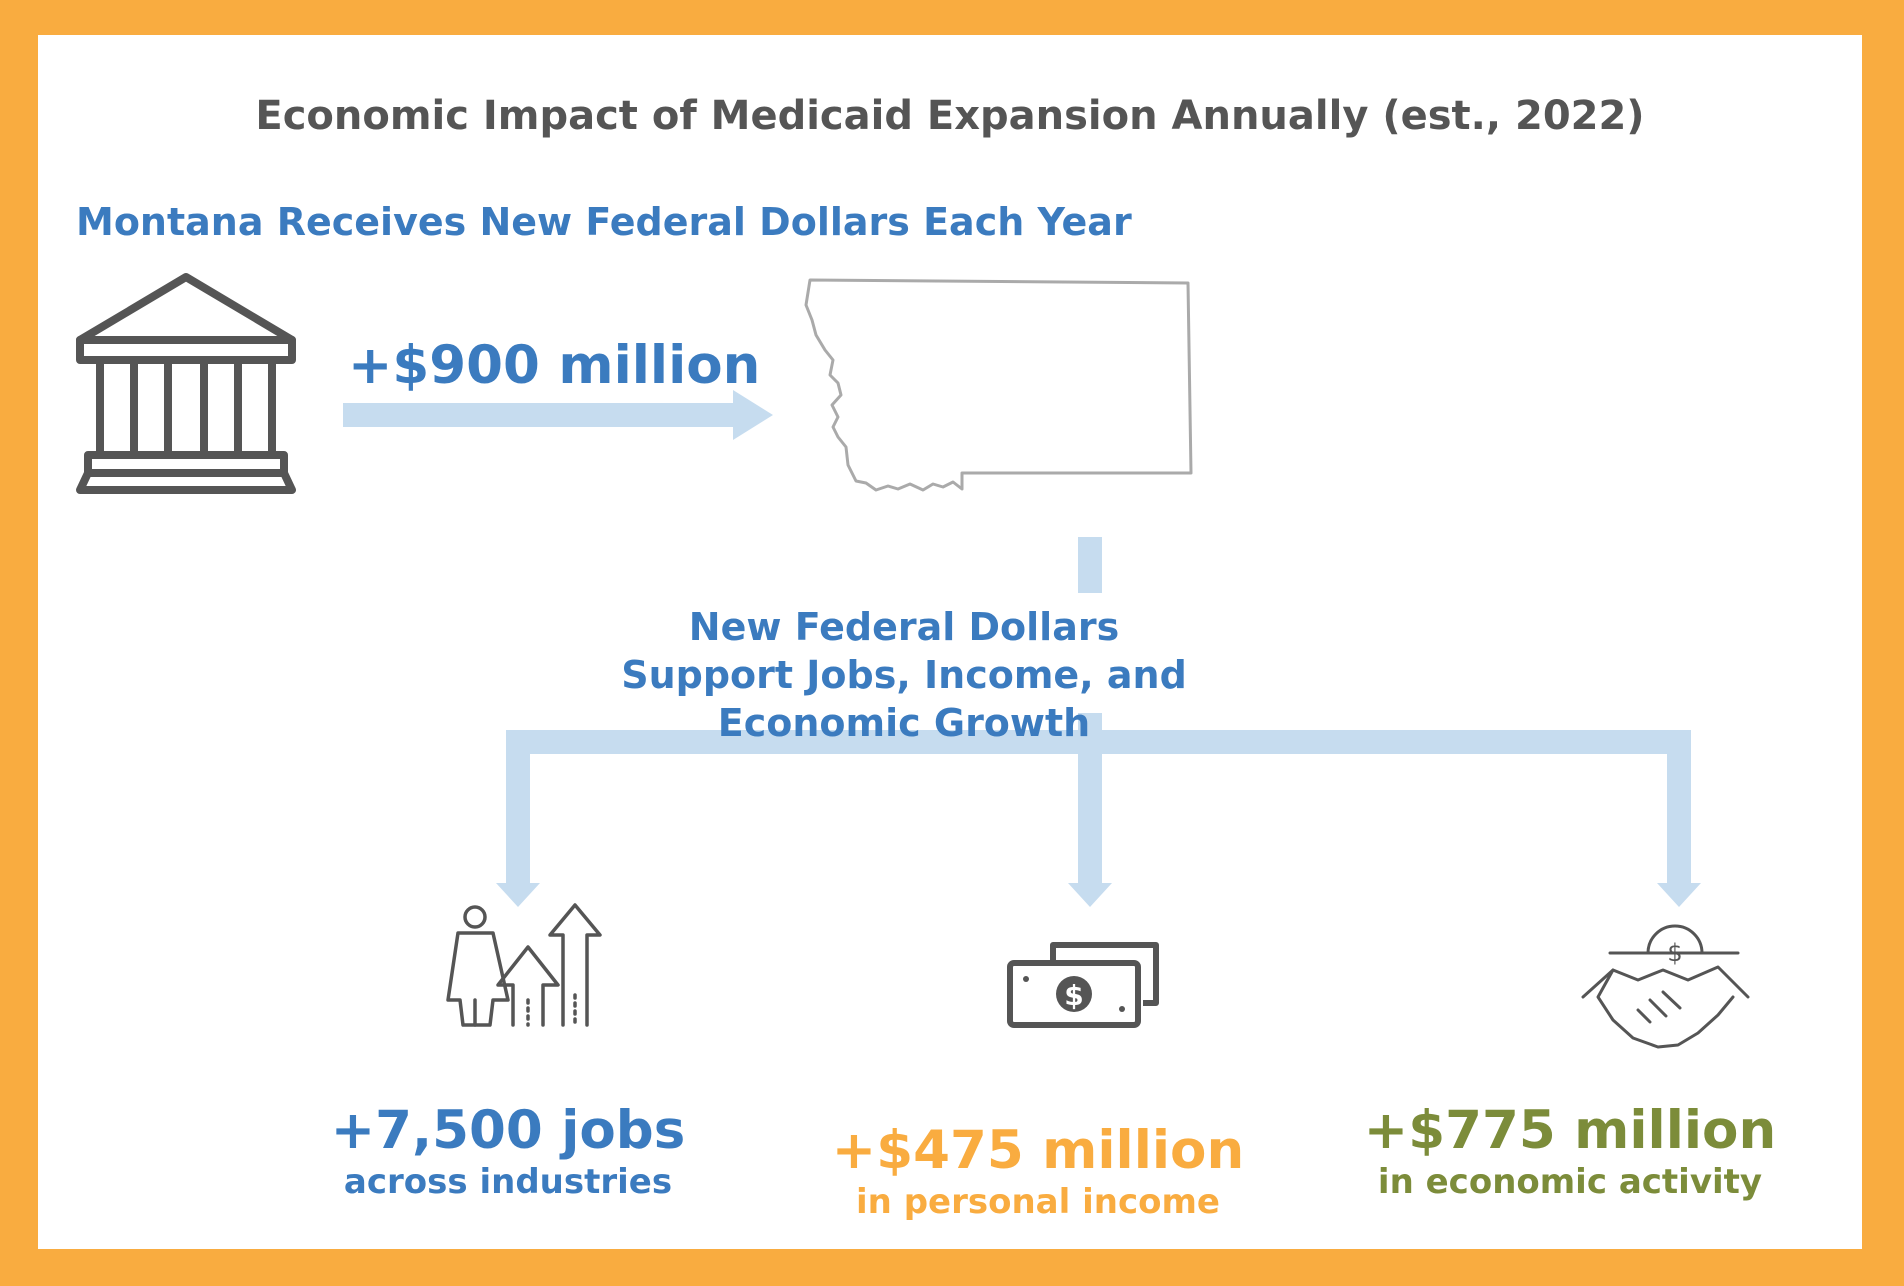 This screenshot has height=1286, width=1904. I want to click on outcome-jobs: +7,500 jobs across industries, so click(508, 1151).